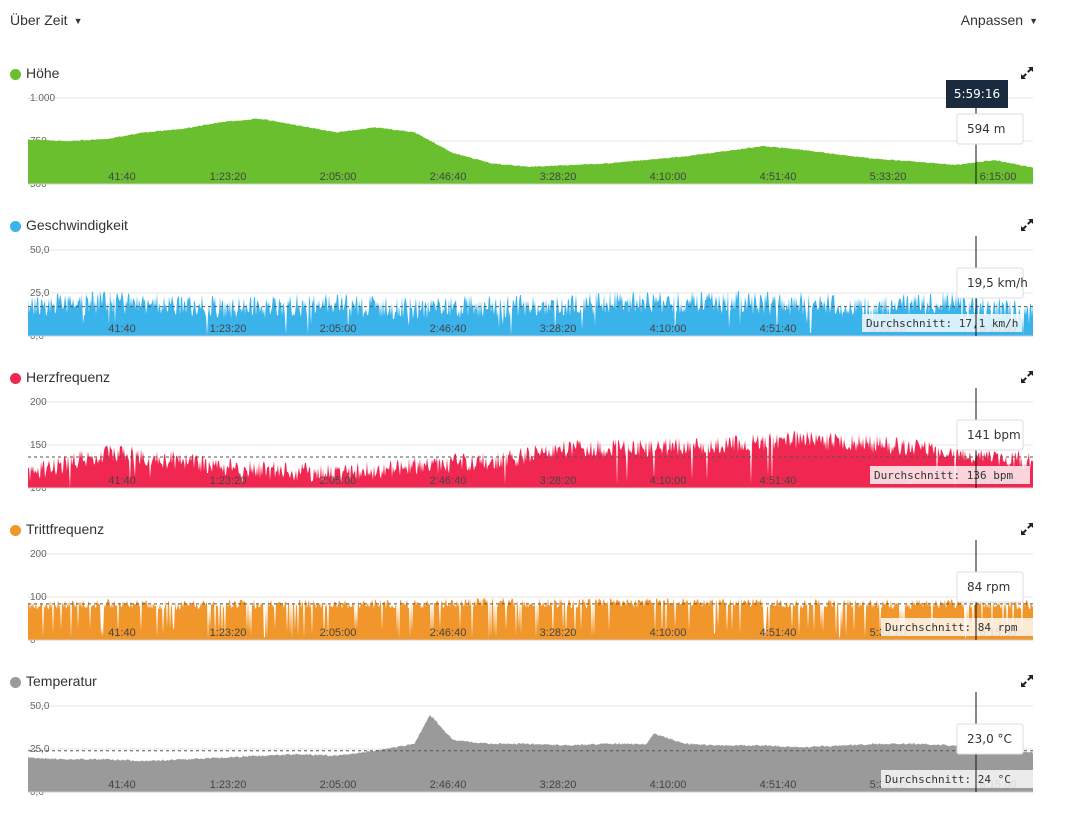  Describe the element at coordinates (997, 283) in the screenshot. I see `tooltip-value: 19,5 km/h` at that location.